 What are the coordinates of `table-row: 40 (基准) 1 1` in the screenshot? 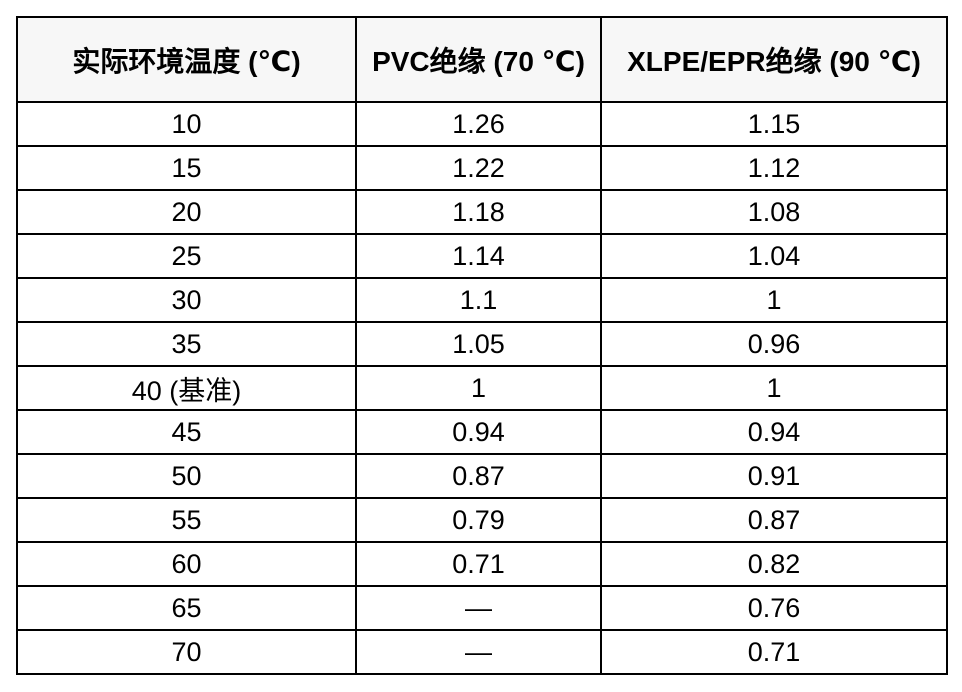 It's located at (482, 388).